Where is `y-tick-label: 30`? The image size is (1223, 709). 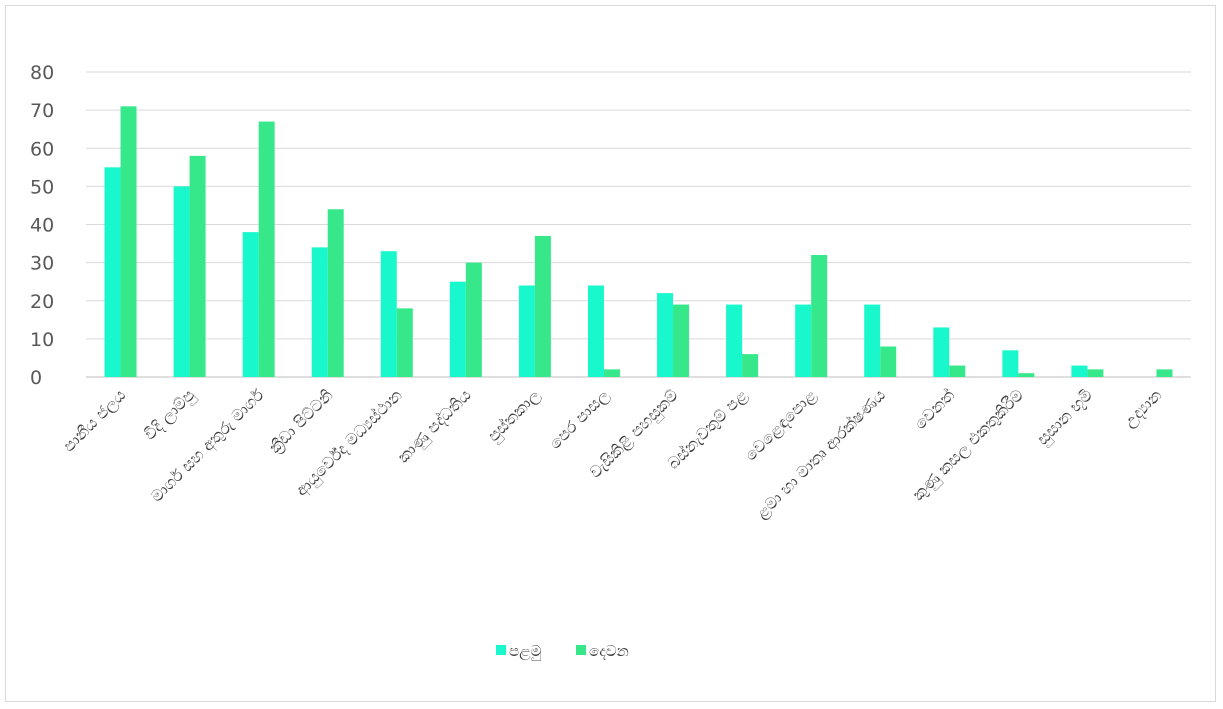 y-tick-label: 30 is located at coordinates (42, 264).